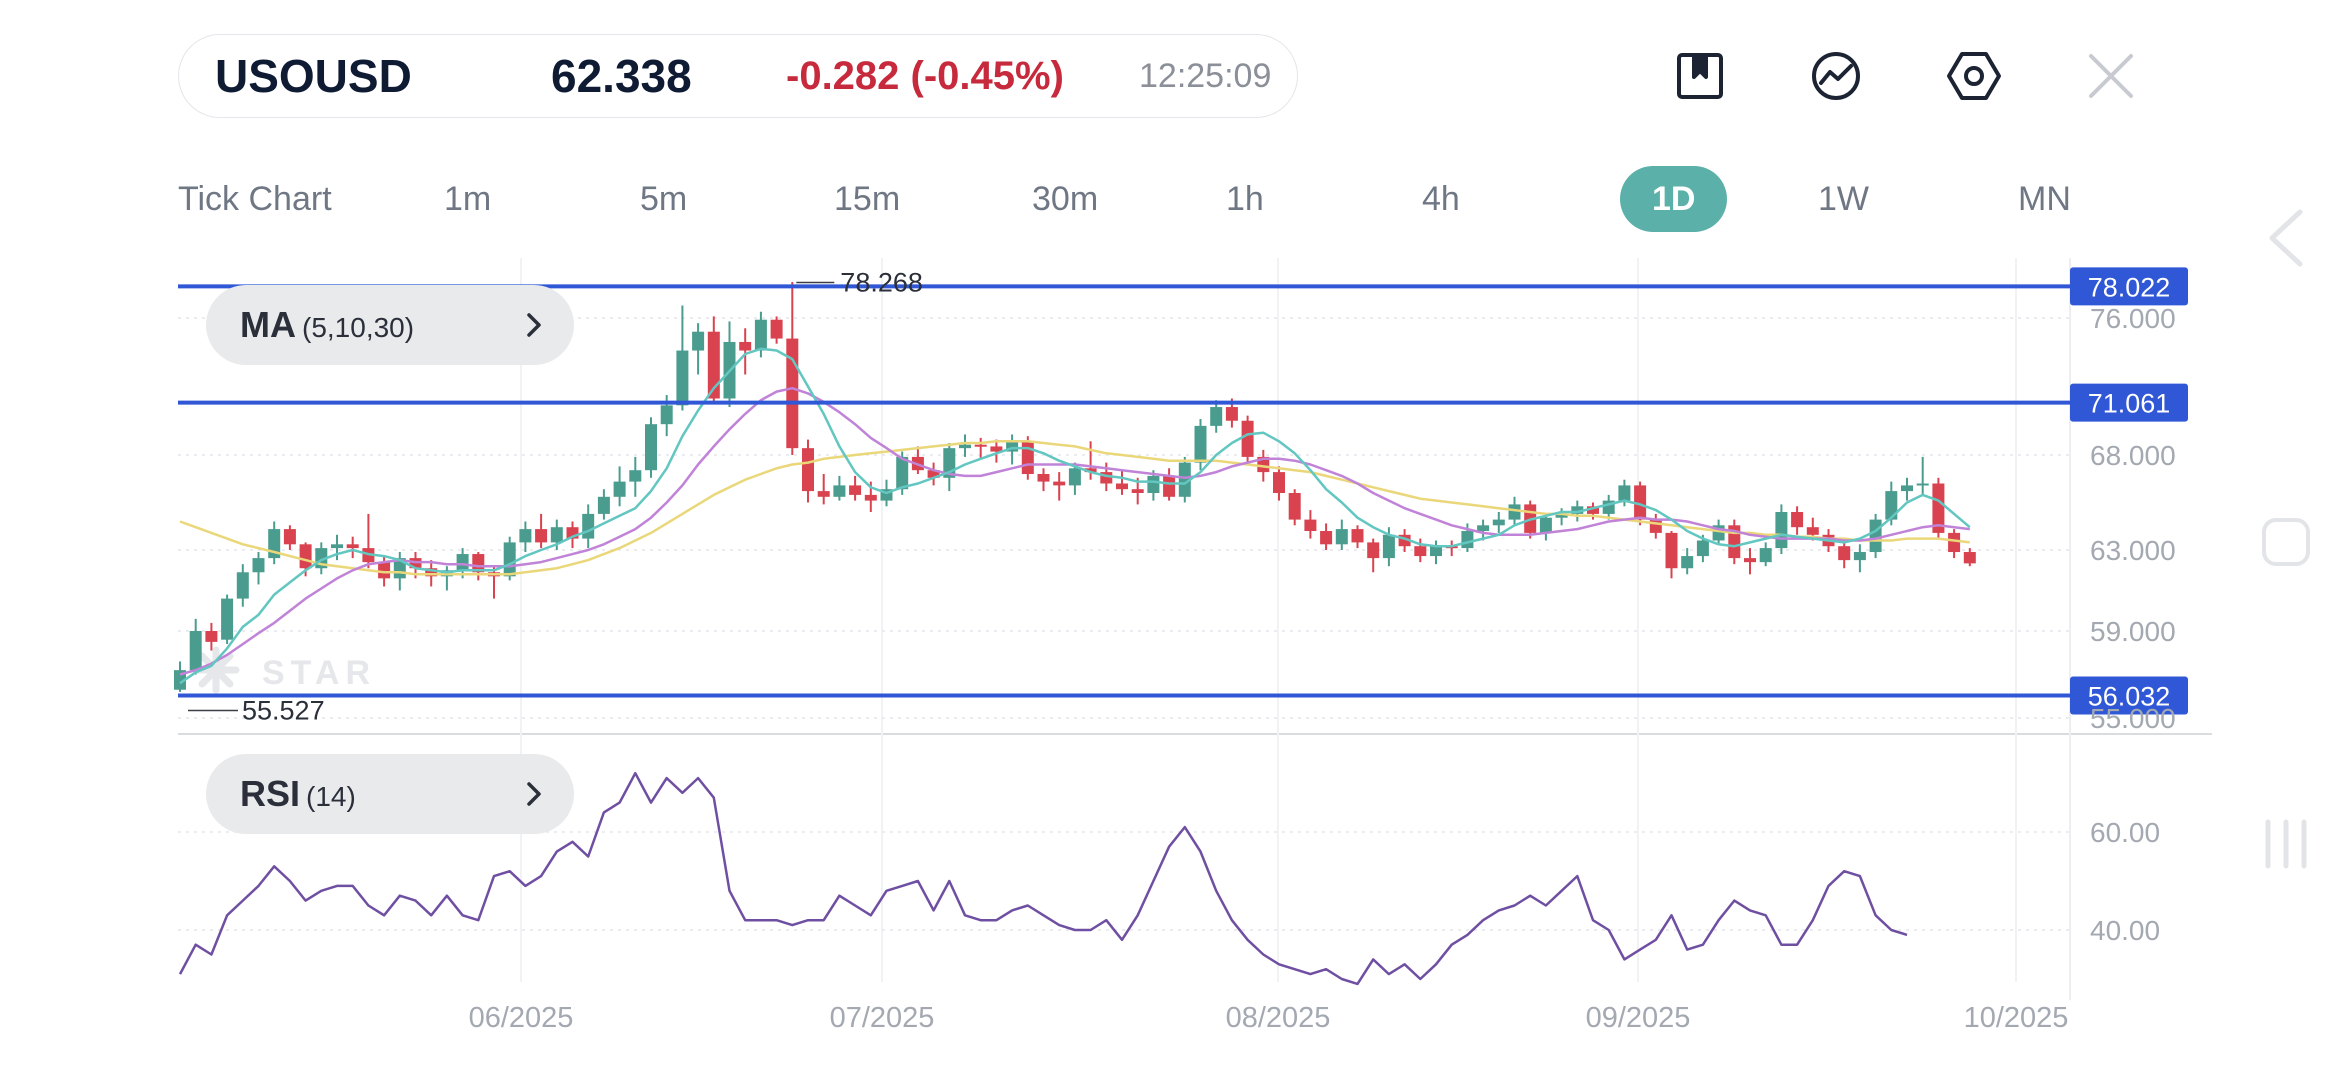  I want to click on indicator-trend-icon, so click(1836, 76).